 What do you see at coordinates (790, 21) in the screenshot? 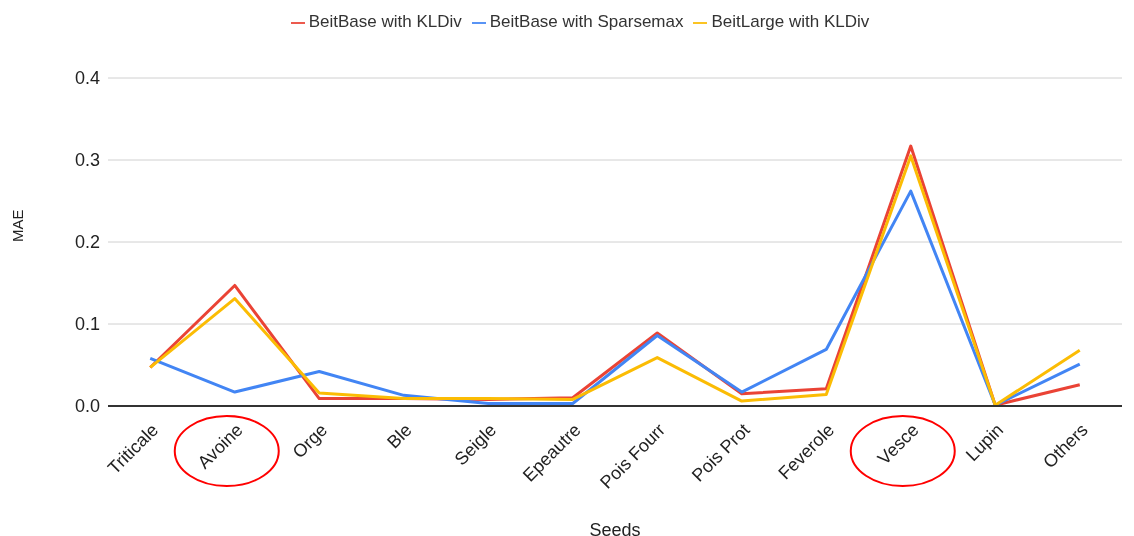
I see `legend-label: BeitLarge with KLDiv` at bounding box center [790, 21].